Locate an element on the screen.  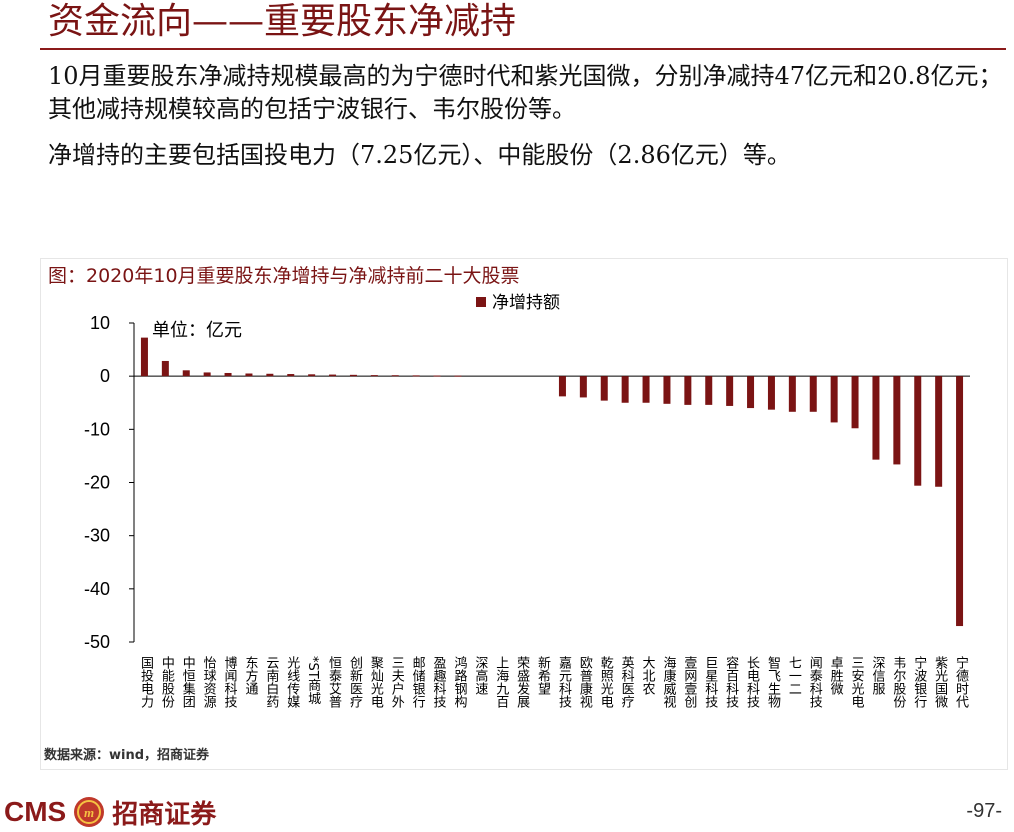
category-label: 光线传媒 is located at coordinates (292, 682).